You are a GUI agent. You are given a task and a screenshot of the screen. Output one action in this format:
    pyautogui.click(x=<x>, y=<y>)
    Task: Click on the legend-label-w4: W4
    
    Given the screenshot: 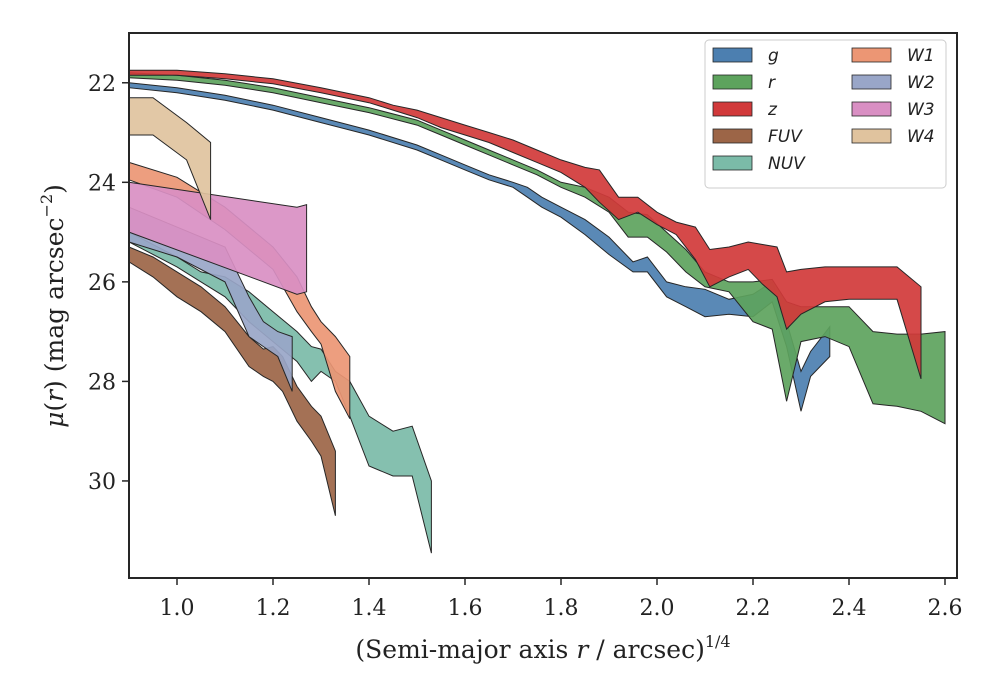 What is the action you would take?
    pyautogui.click(x=921, y=137)
    